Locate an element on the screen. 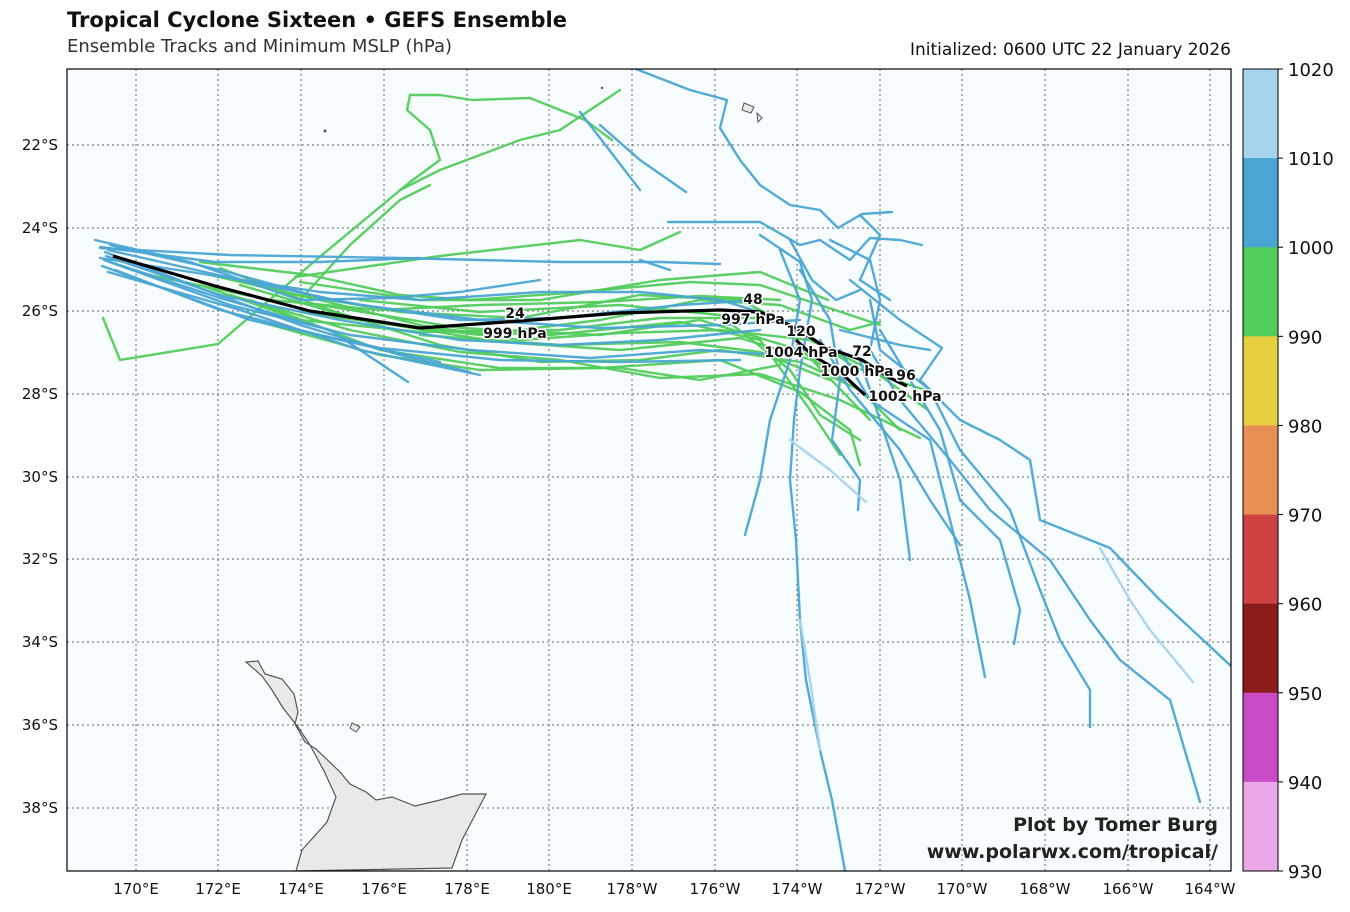 The image size is (1350, 912). latitude-label: 22°S is located at coordinates (40, 145).